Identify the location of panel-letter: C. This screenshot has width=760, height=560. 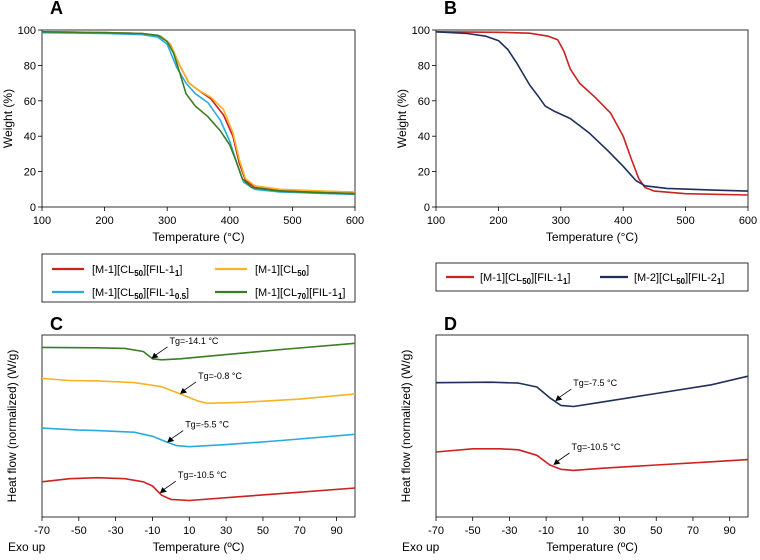
(56, 324).